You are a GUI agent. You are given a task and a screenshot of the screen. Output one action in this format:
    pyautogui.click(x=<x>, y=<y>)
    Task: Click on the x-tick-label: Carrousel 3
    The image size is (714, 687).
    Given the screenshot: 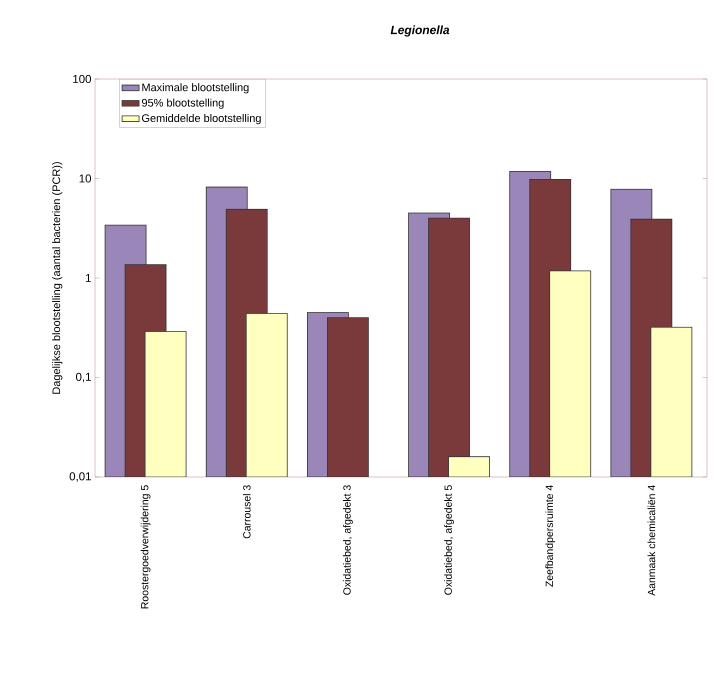 What is the action you would take?
    pyautogui.click(x=246, y=511)
    